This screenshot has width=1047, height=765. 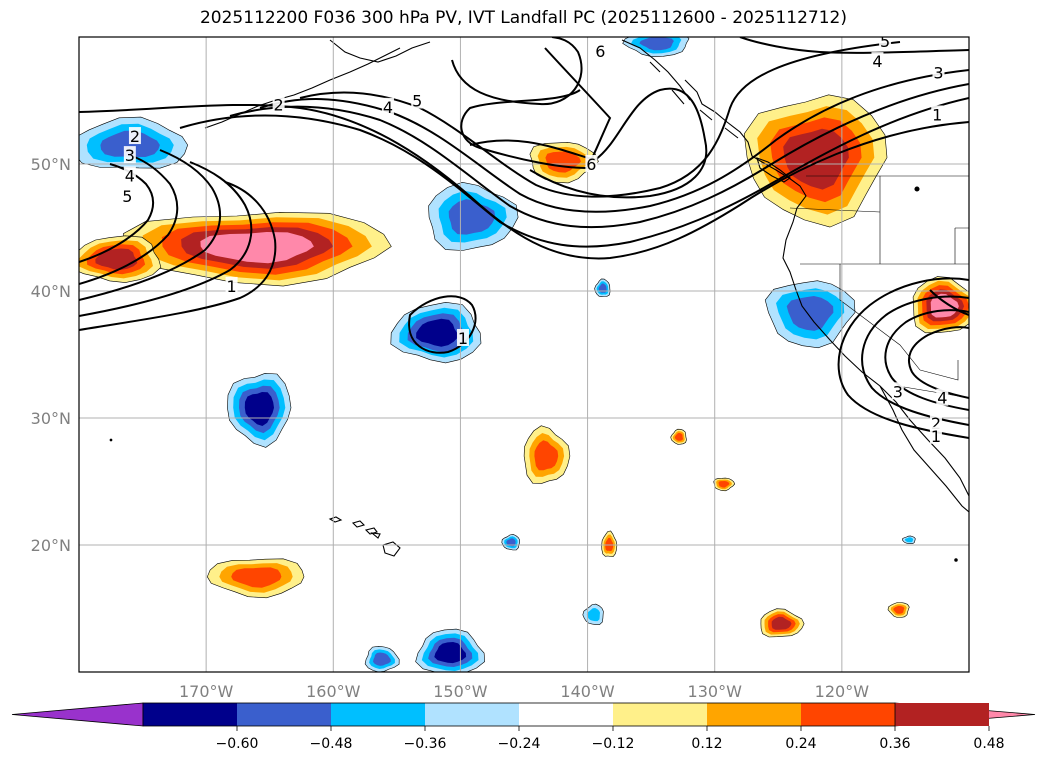 I want to click on colorbar-tick-label: −0.12, so click(x=613, y=744).